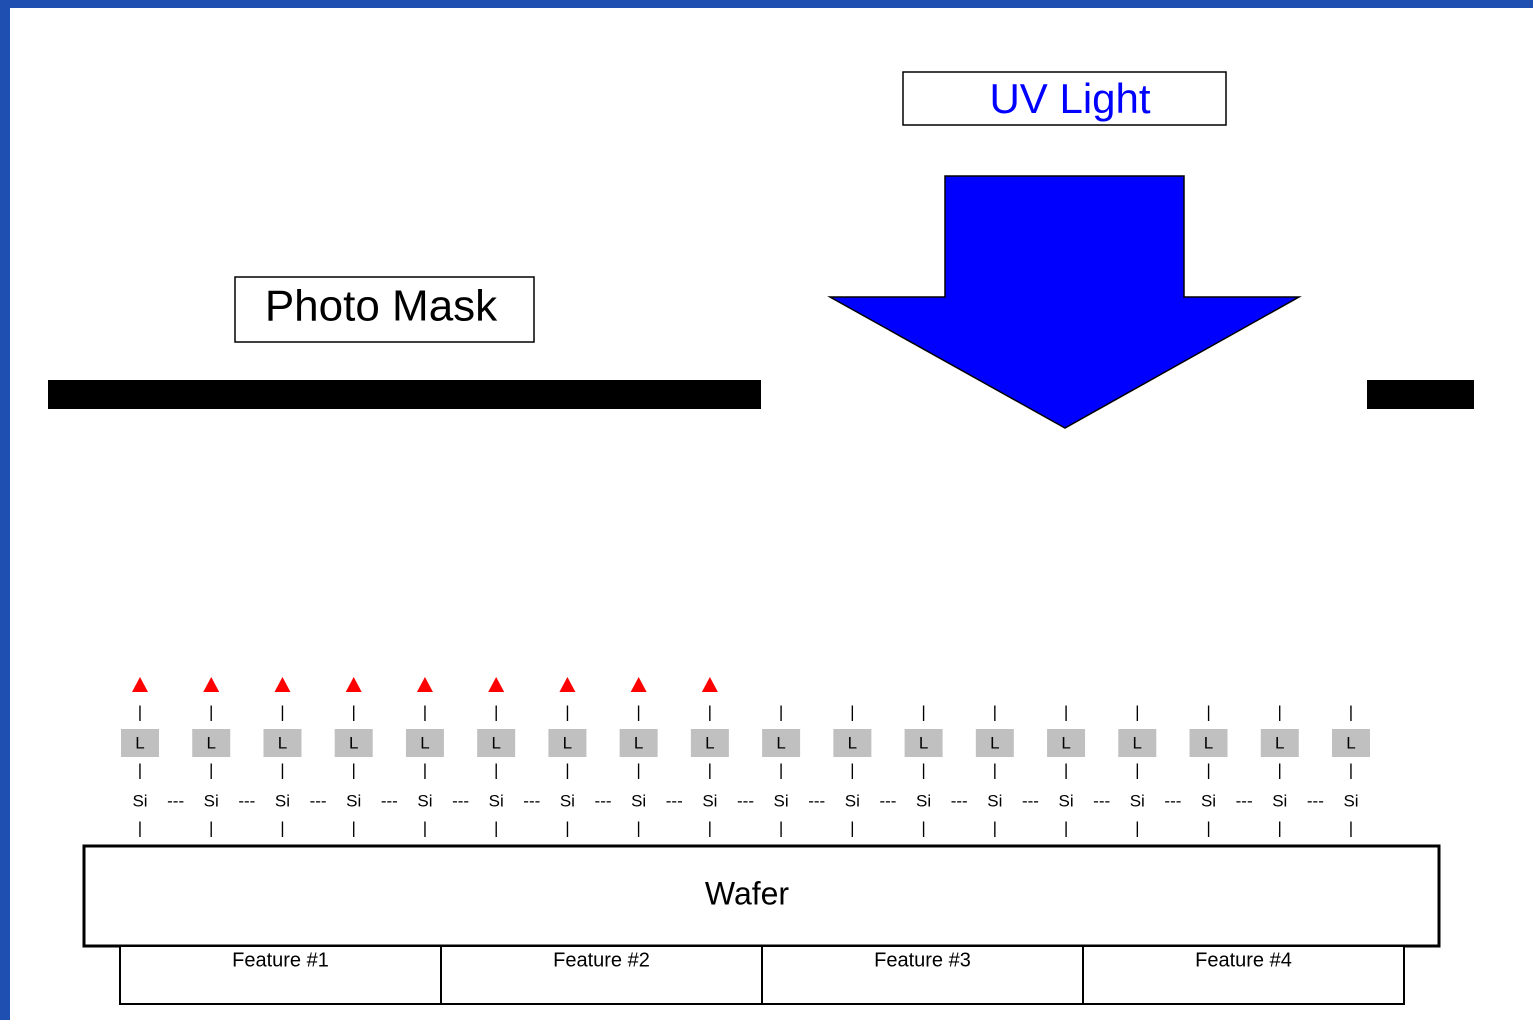 The image size is (1533, 1020). I want to click on wafer-box, so click(761, 896).